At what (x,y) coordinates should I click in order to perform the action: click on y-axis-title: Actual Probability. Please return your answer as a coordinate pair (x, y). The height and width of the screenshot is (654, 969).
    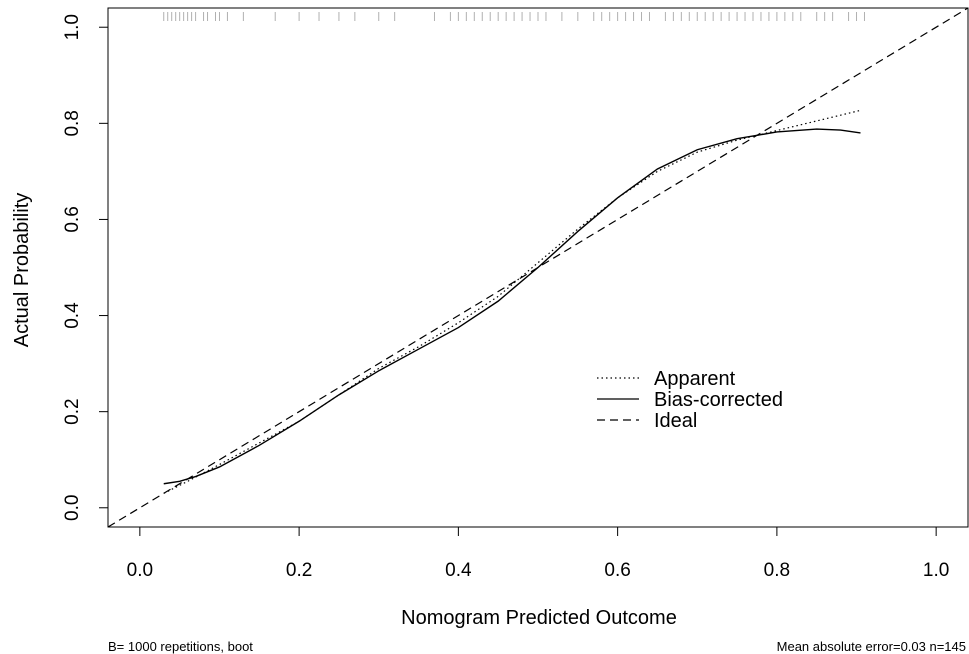
    Looking at the image, I should click on (22, 270).